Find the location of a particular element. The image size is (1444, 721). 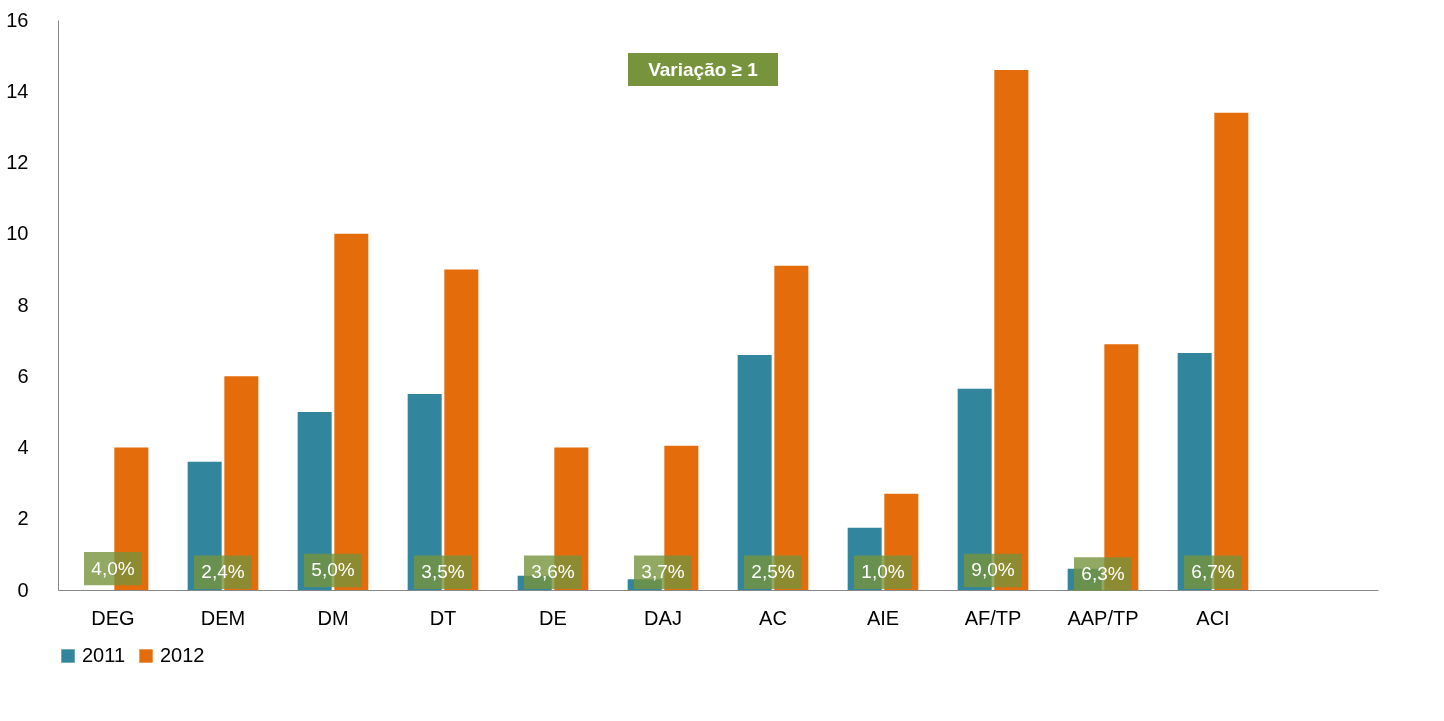

x-tick-label: DE is located at coordinates (553, 617).